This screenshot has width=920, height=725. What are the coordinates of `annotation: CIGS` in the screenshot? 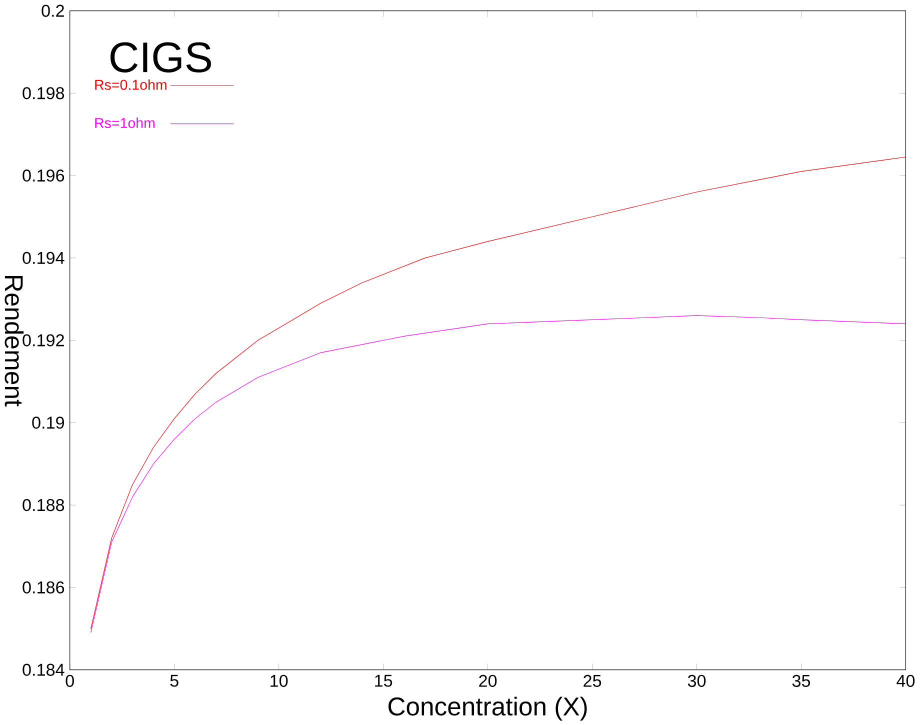 It's located at (160, 57).